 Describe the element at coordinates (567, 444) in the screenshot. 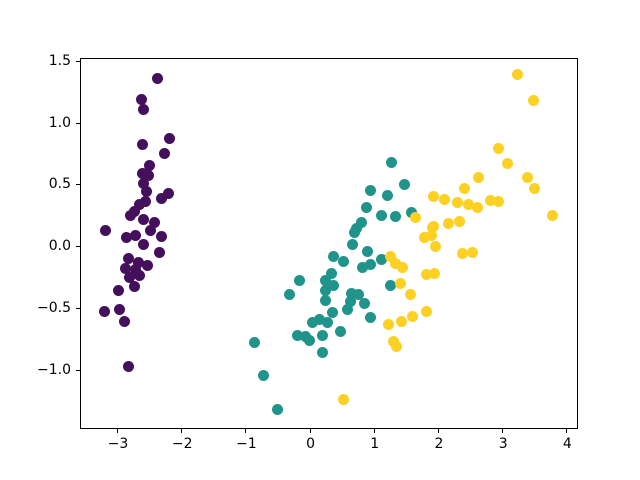

I see `x-tick-label: 4` at that location.